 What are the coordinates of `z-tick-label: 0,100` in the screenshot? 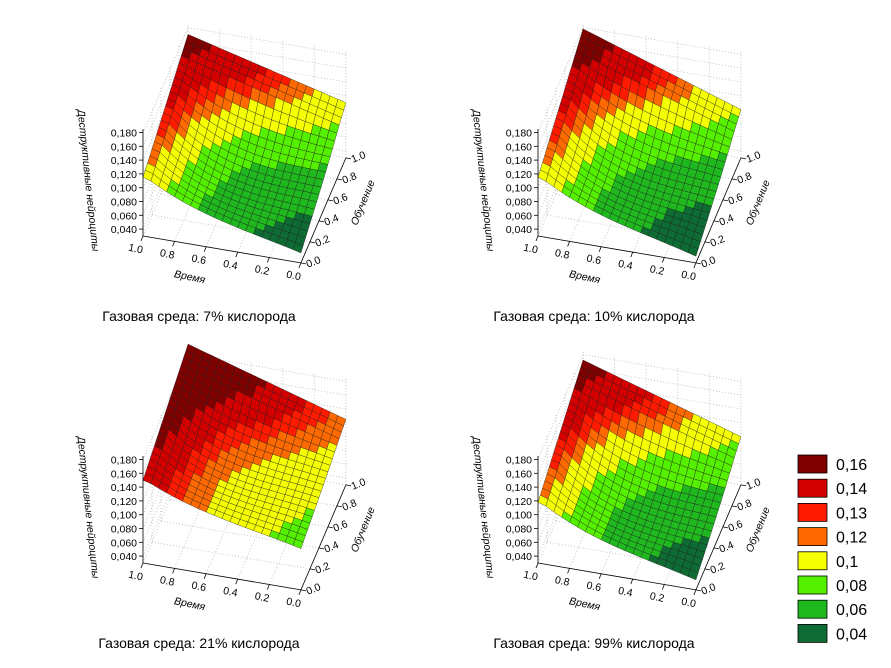 It's located at (519, 516).